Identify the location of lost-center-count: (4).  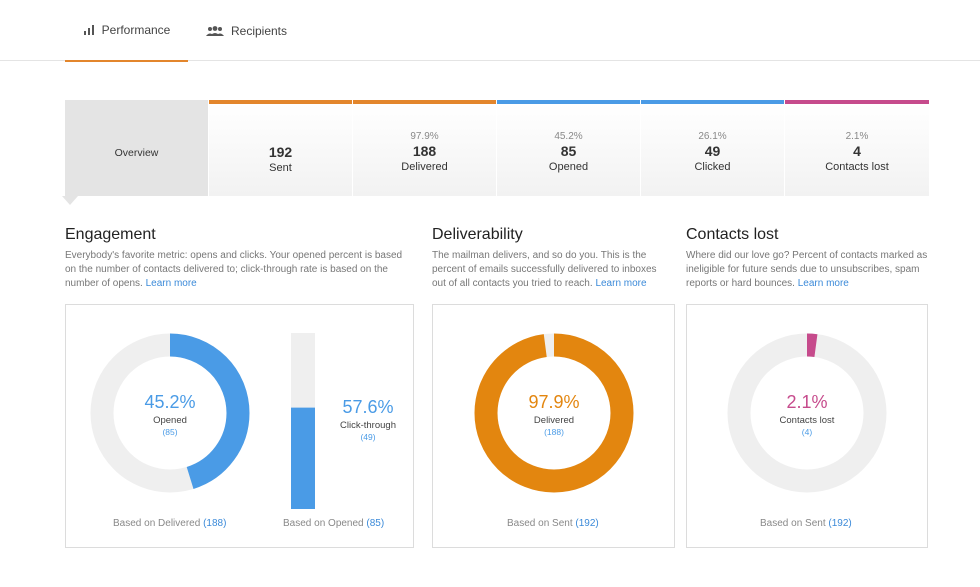
(807, 432).